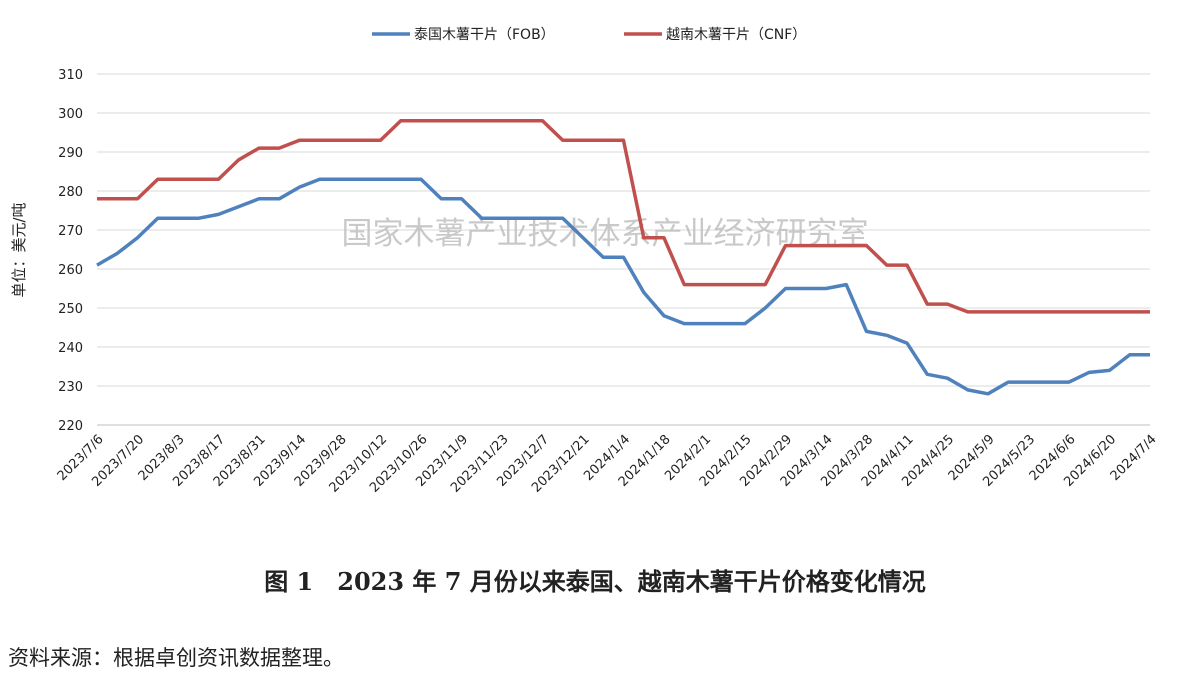 Image resolution: width=1185 pixels, height=685 pixels. What do you see at coordinates (19, 249) in the screenshot?
I see `y-axis-label: 单位：美元/吨` at bounding box center [19, 249].